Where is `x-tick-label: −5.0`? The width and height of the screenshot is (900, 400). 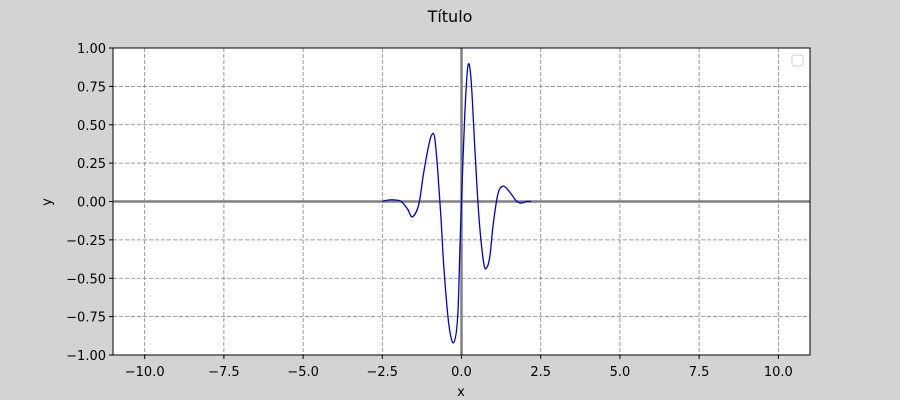 x-tick-label: −5.0 is located at coordinates (303, 372).